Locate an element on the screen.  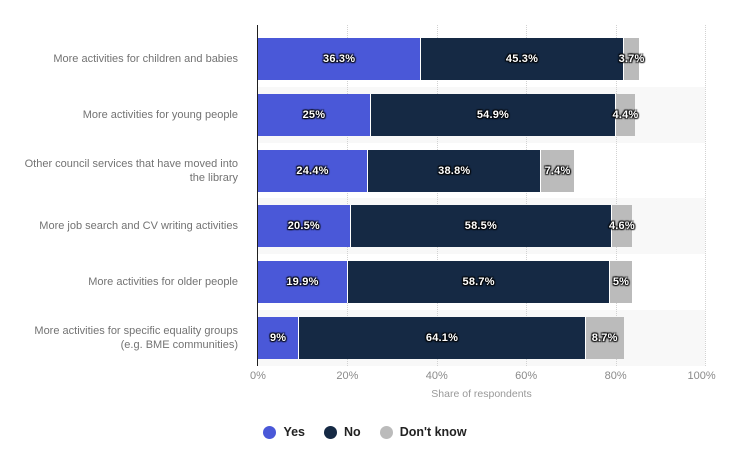
bar-segment-no: 58.7% is located at coordinates (478, 282).